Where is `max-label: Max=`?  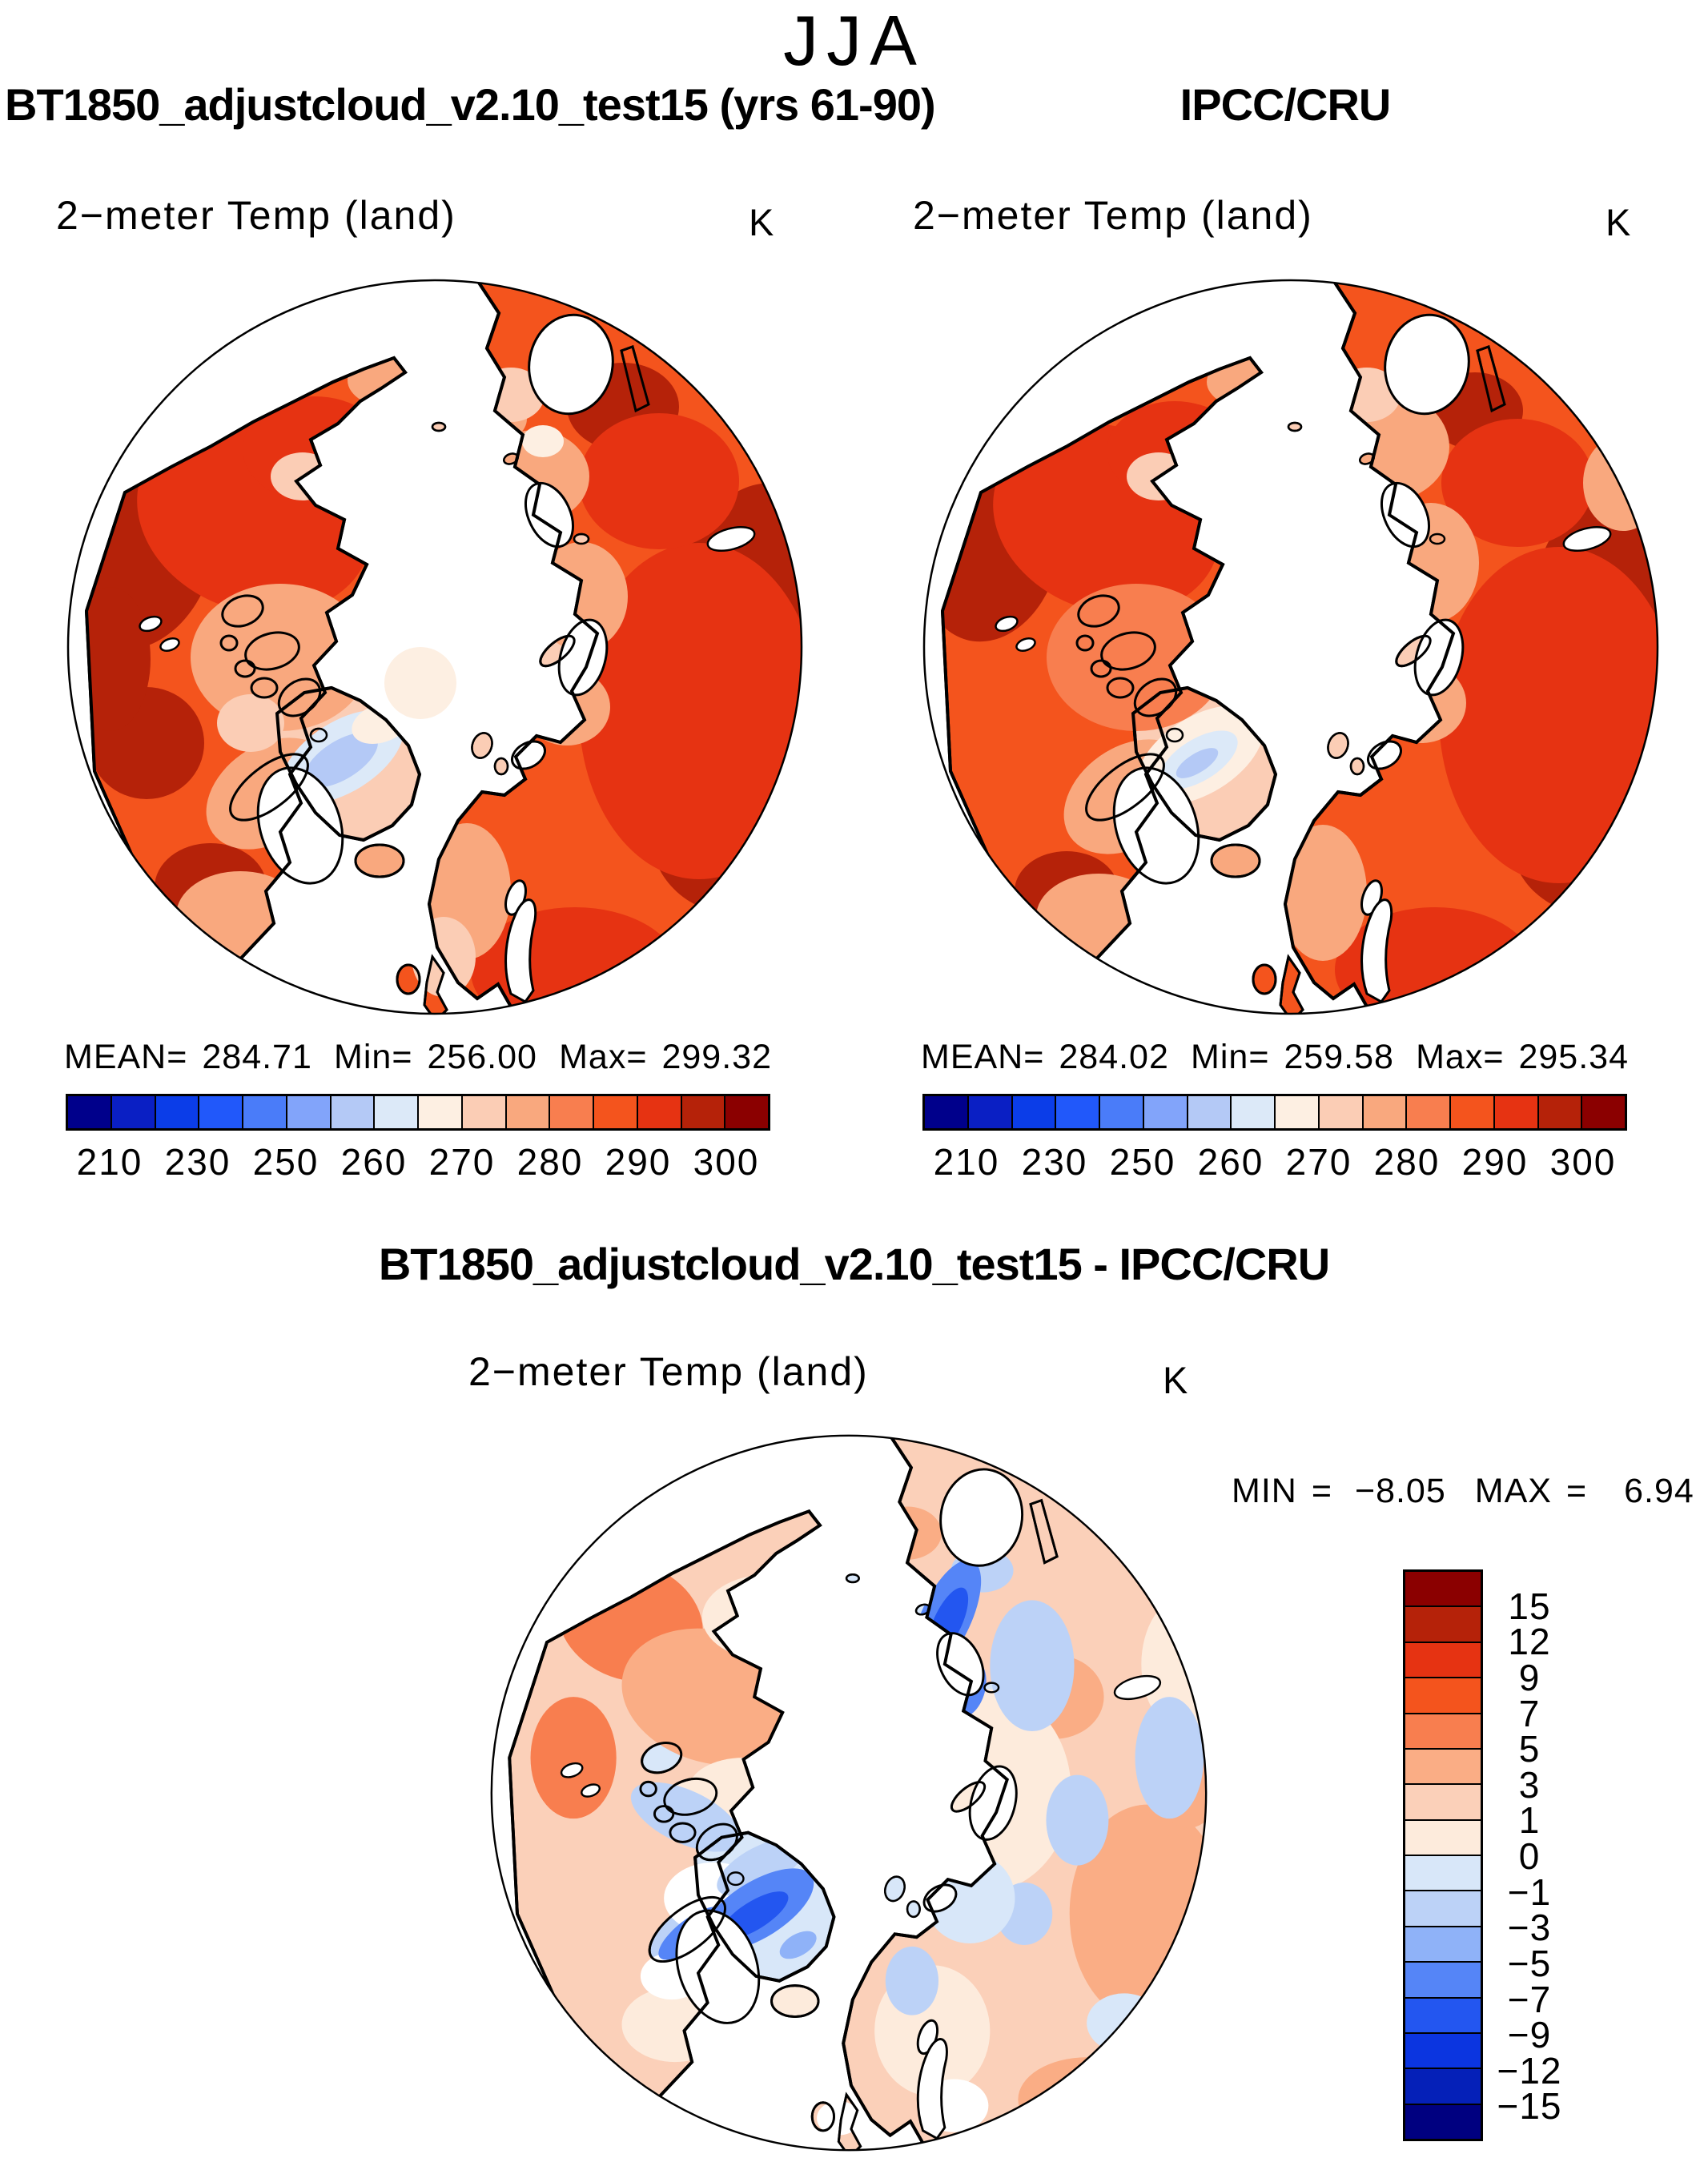 max-label: Max= is located at coordinates (1461, 1057).